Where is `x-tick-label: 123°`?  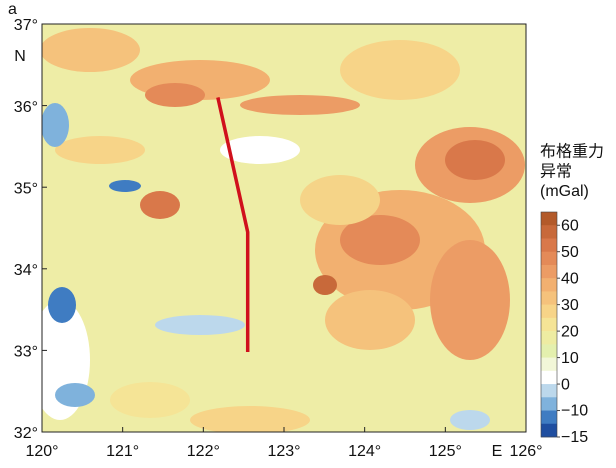 x-tick-label: 123° is located at coordinates (283, 451).